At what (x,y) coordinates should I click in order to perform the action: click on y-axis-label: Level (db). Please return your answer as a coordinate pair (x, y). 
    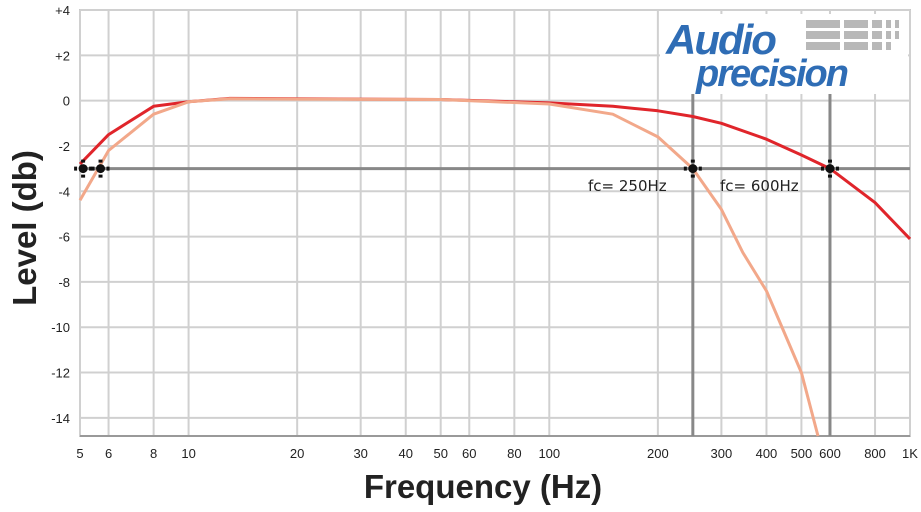
    Looking at the image, I should click on (24, 228).